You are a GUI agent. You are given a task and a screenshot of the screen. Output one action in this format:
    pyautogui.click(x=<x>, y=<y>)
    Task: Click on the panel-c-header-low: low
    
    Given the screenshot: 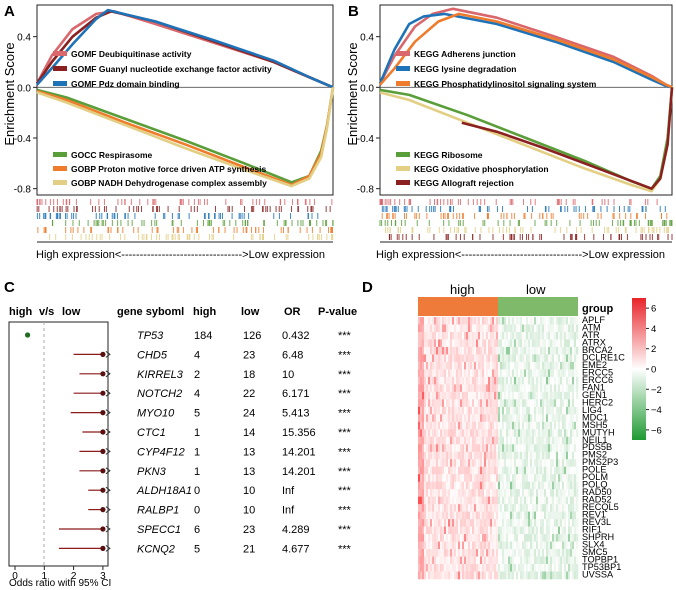 What is the action you would take?
    pyautogui.click(x=71, y=312)
    